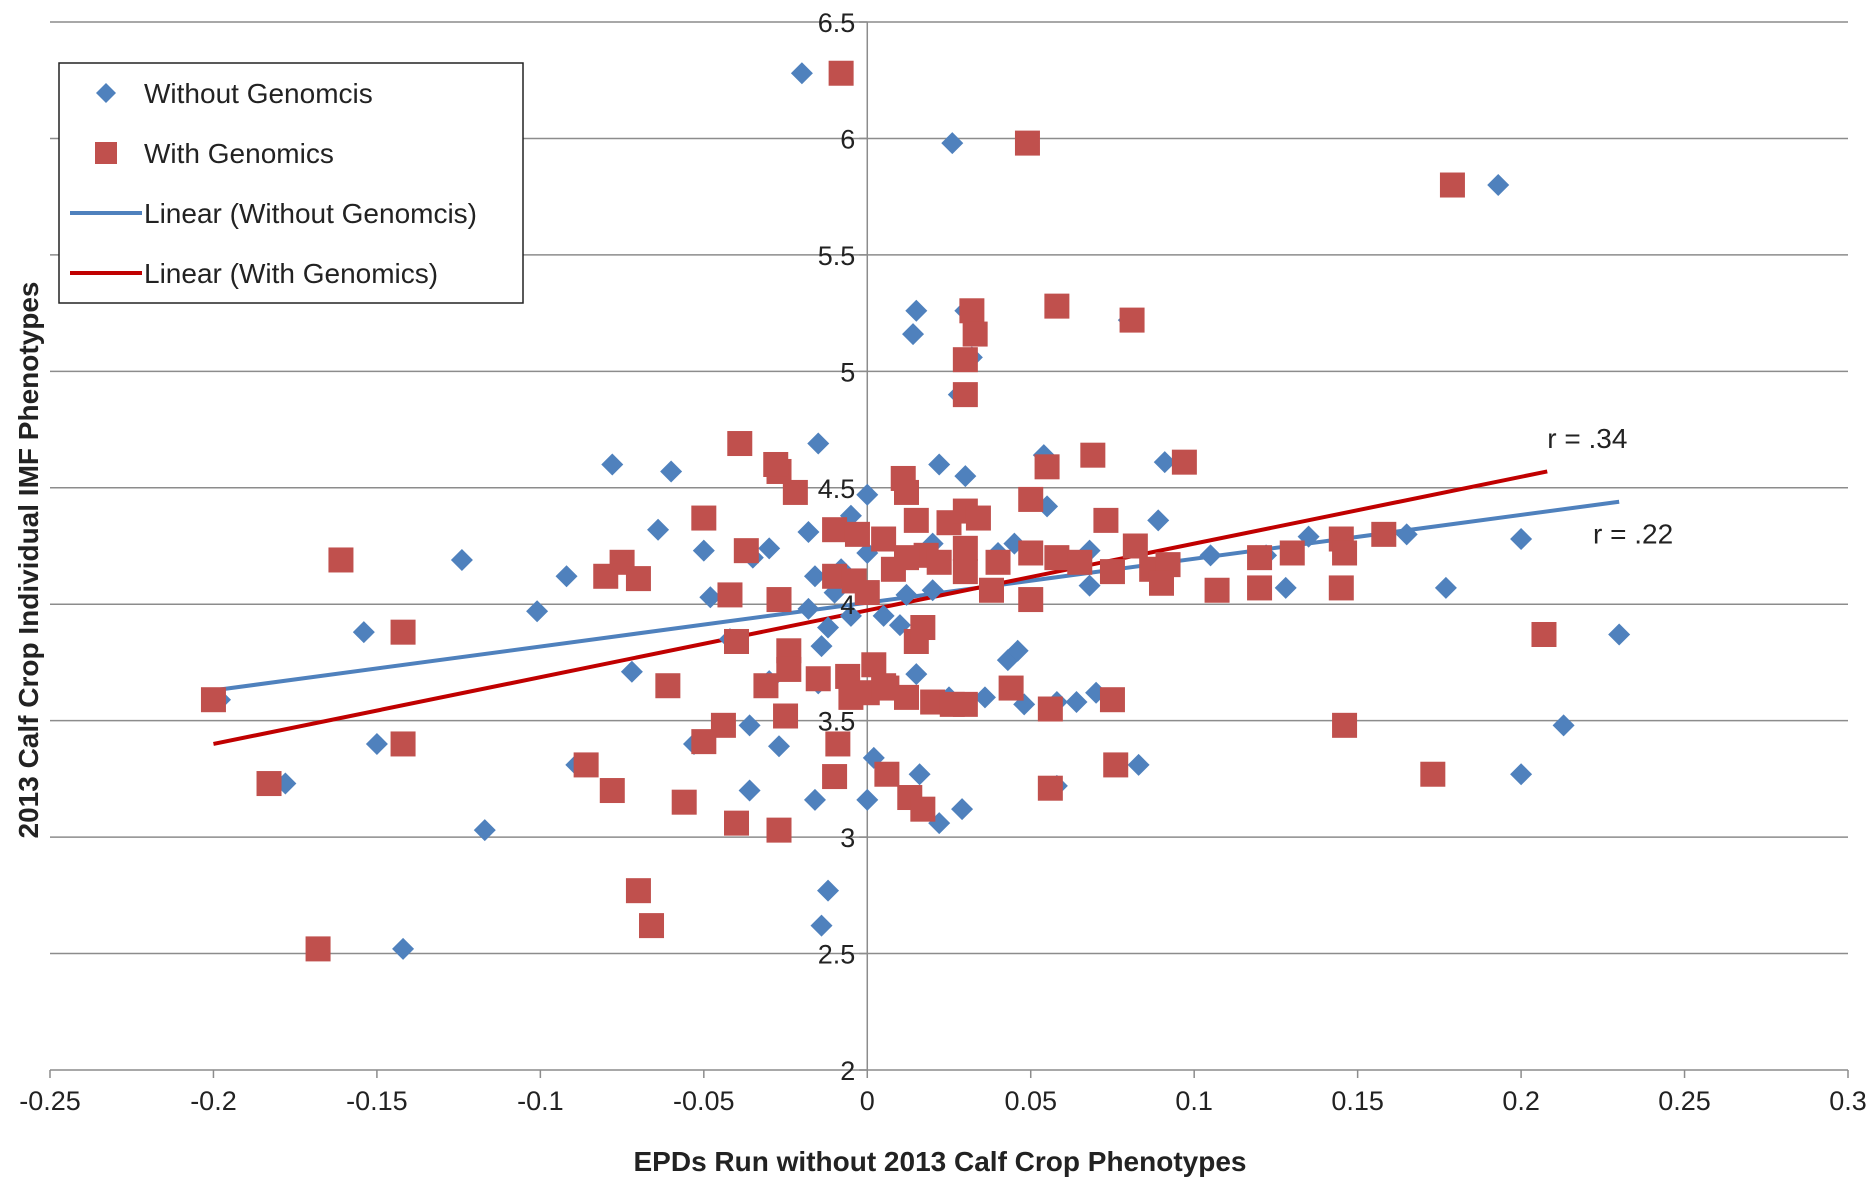 This screenshot has height=1182, width=1872. Describe the element at coordinates (837, 23) in the screenshot. I see `y-tick-label: 6.5` at that location.